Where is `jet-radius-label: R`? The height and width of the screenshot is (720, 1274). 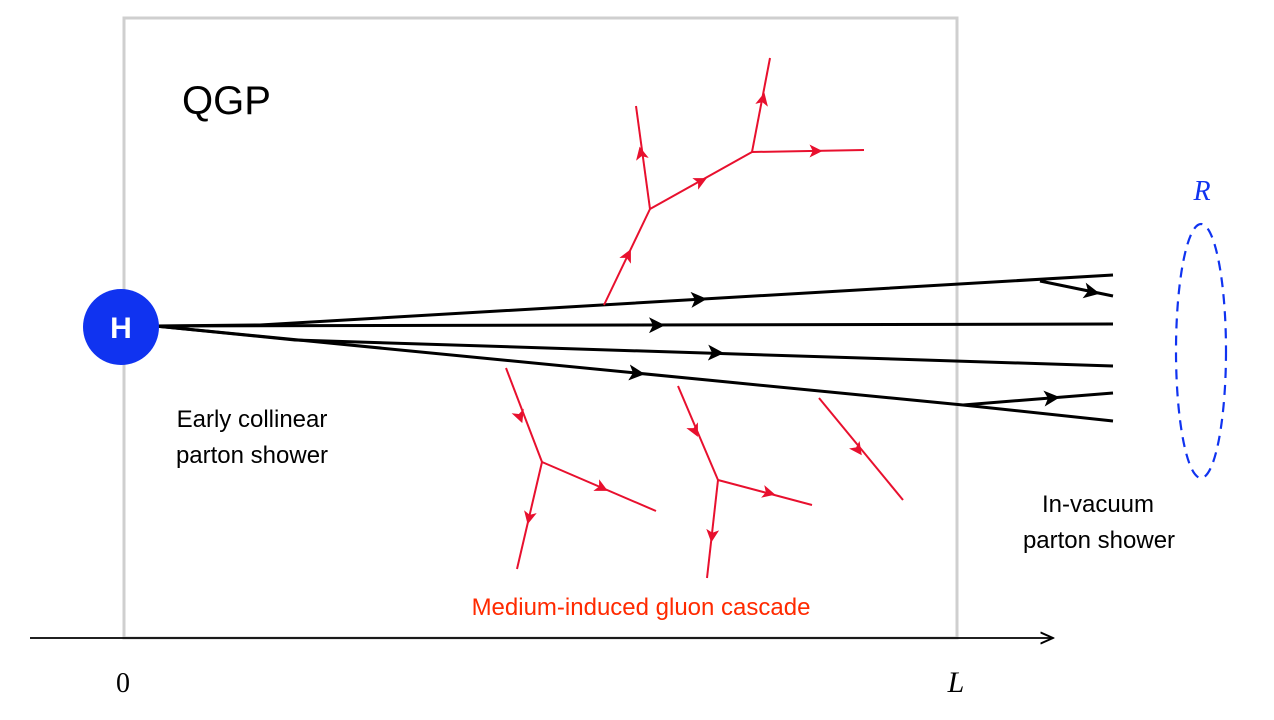 jet-radius-label: R is located at coordinates (1201, 191).